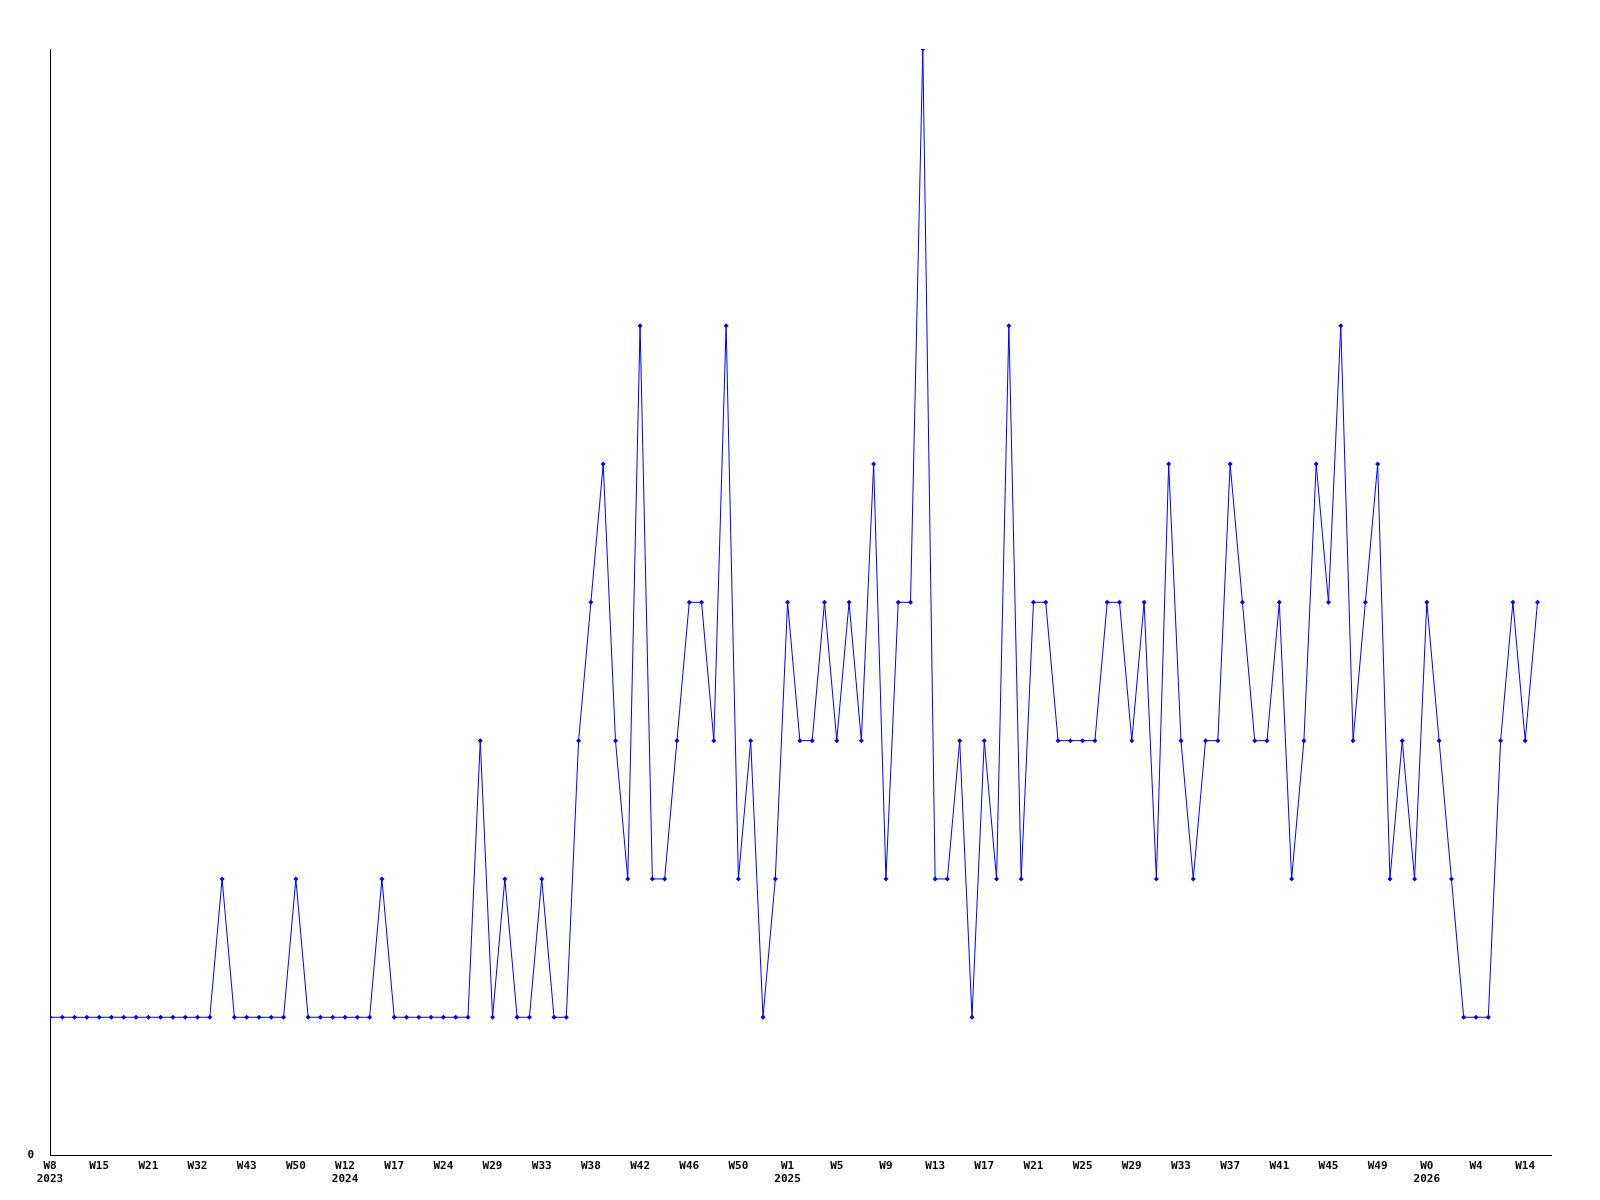 The width and height of the screenshot is (1600, 1200). What do you see at coordinates (1377, 1166) in the screenshot?
I see `x-tick-label: W49` at bounding box center [1377, 1166].